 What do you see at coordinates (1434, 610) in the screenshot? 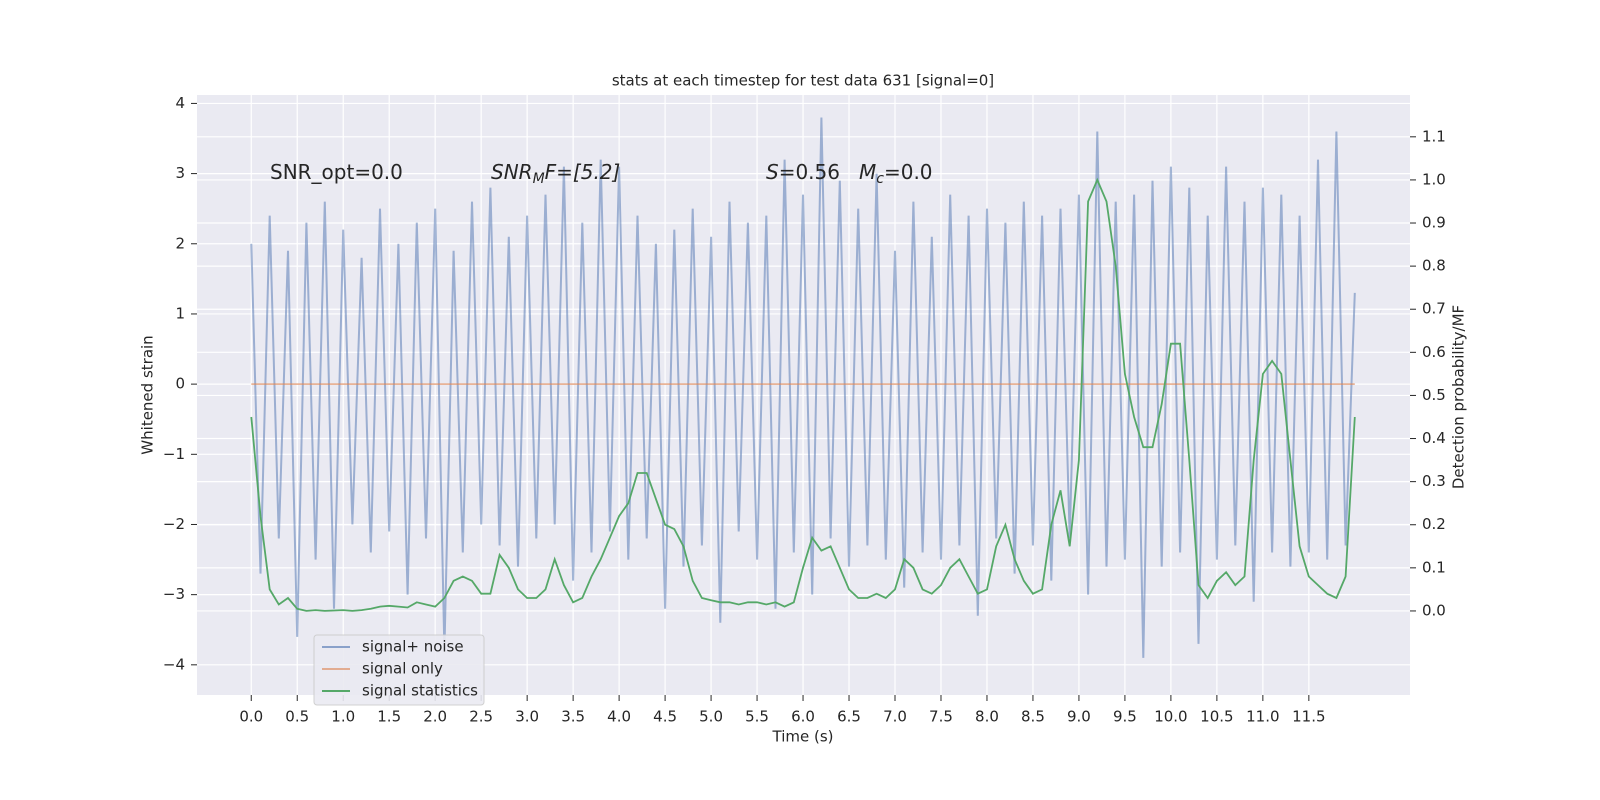
I see `y2-tick-label: 0.0` at bounding box center [1434, 610].